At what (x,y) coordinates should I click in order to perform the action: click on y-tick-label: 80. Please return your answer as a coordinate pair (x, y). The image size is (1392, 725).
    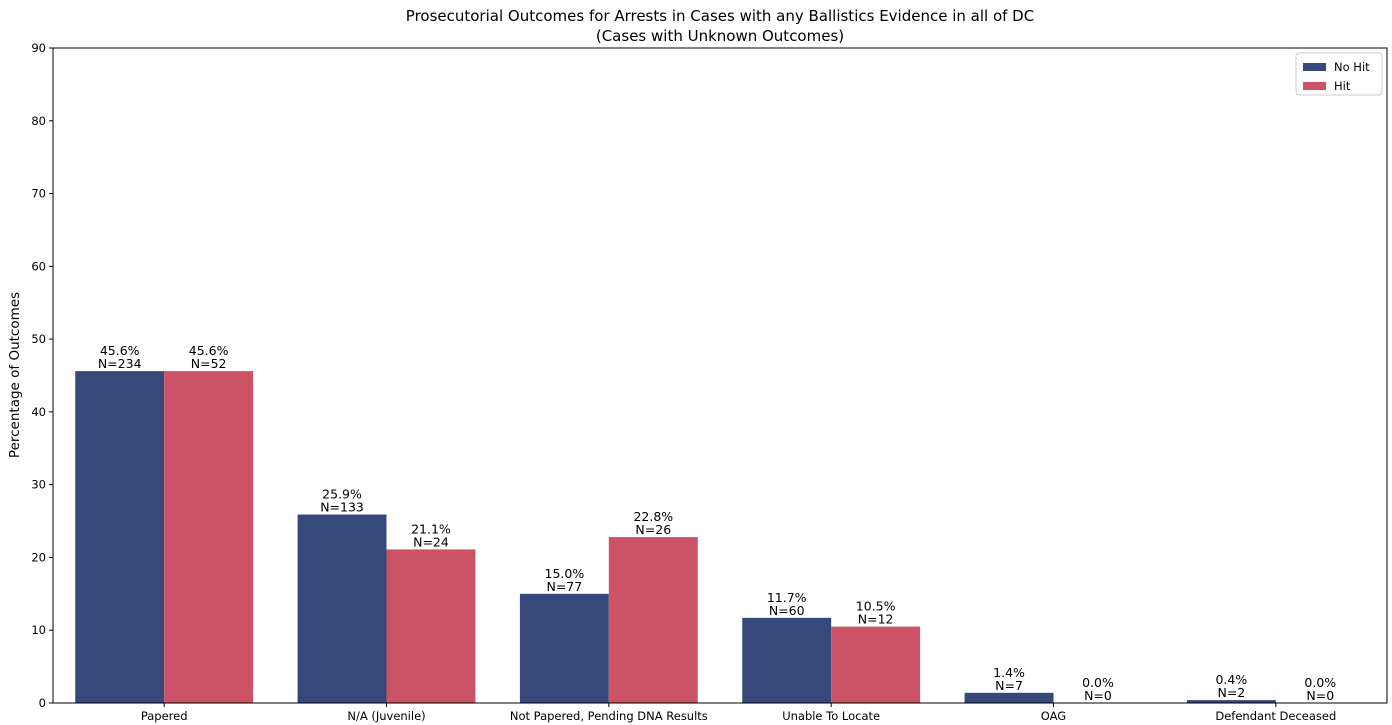
    Looking at the image, I should click on (38, 121).